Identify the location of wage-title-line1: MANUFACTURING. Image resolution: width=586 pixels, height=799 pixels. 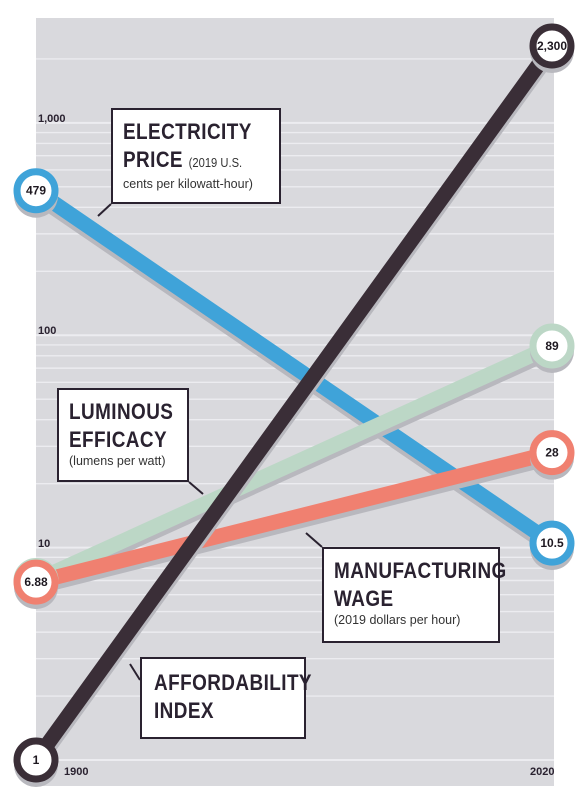
(420, 570).